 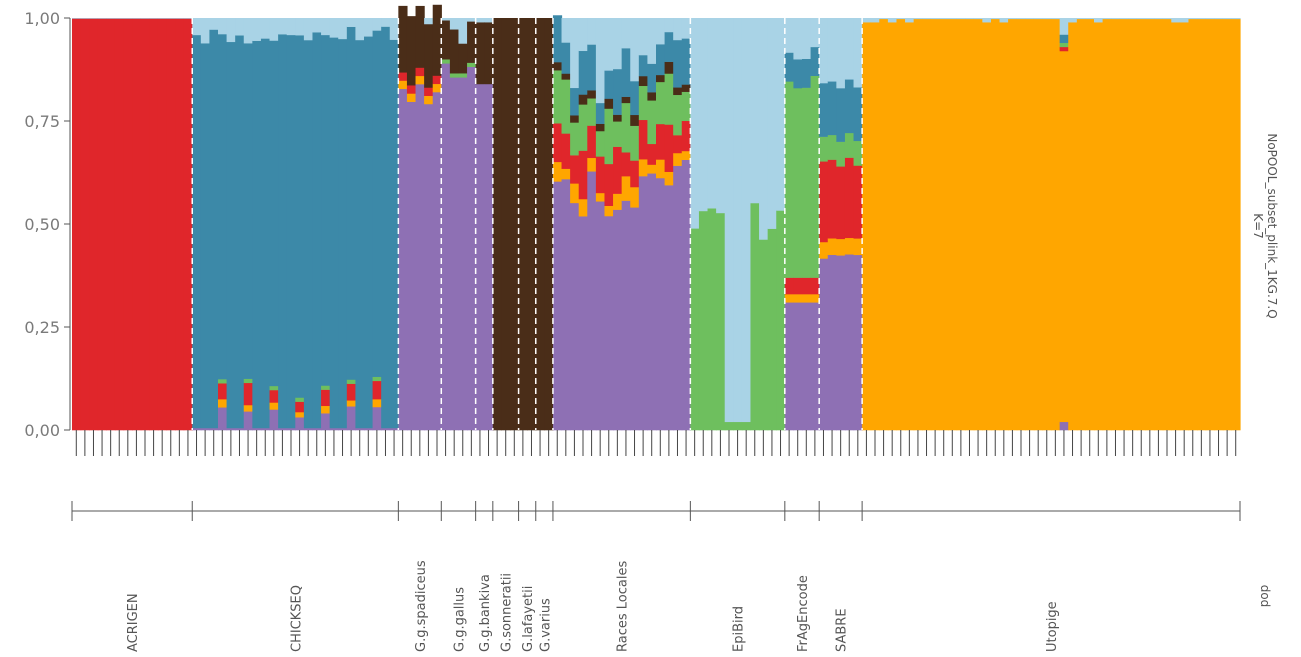 I want to click on population-label: G.g.bankiva, so click(x=485, y=613).